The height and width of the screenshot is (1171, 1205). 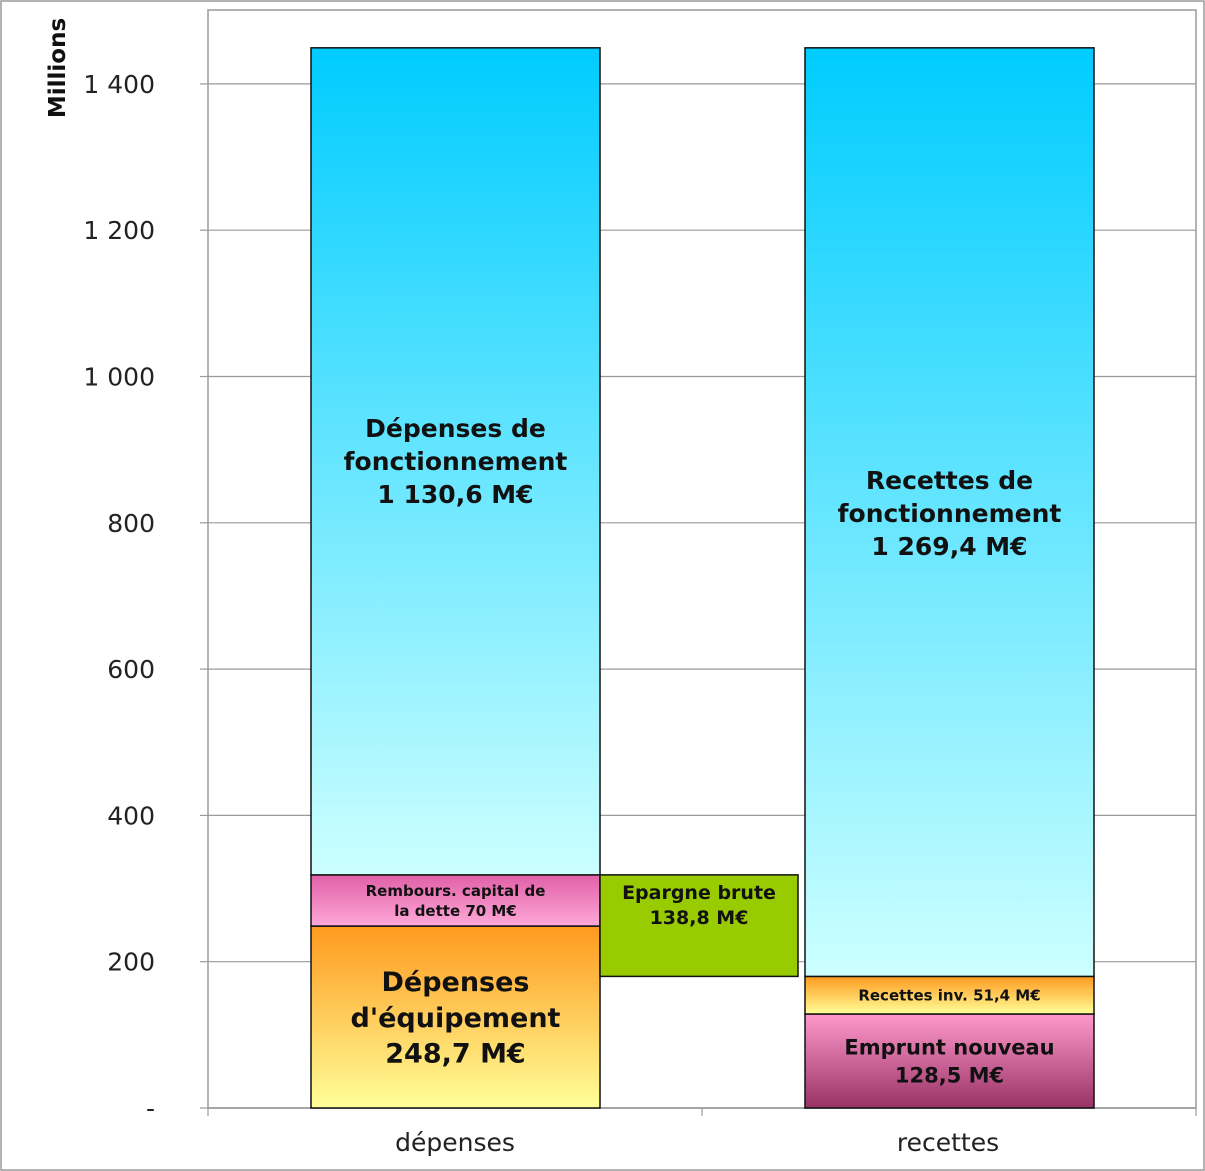 What do you see at coordinates (456, 891) in the screenshot?
I see `segment-label-remboursement: Rembours. capital de` at bounding box center [456, 891].